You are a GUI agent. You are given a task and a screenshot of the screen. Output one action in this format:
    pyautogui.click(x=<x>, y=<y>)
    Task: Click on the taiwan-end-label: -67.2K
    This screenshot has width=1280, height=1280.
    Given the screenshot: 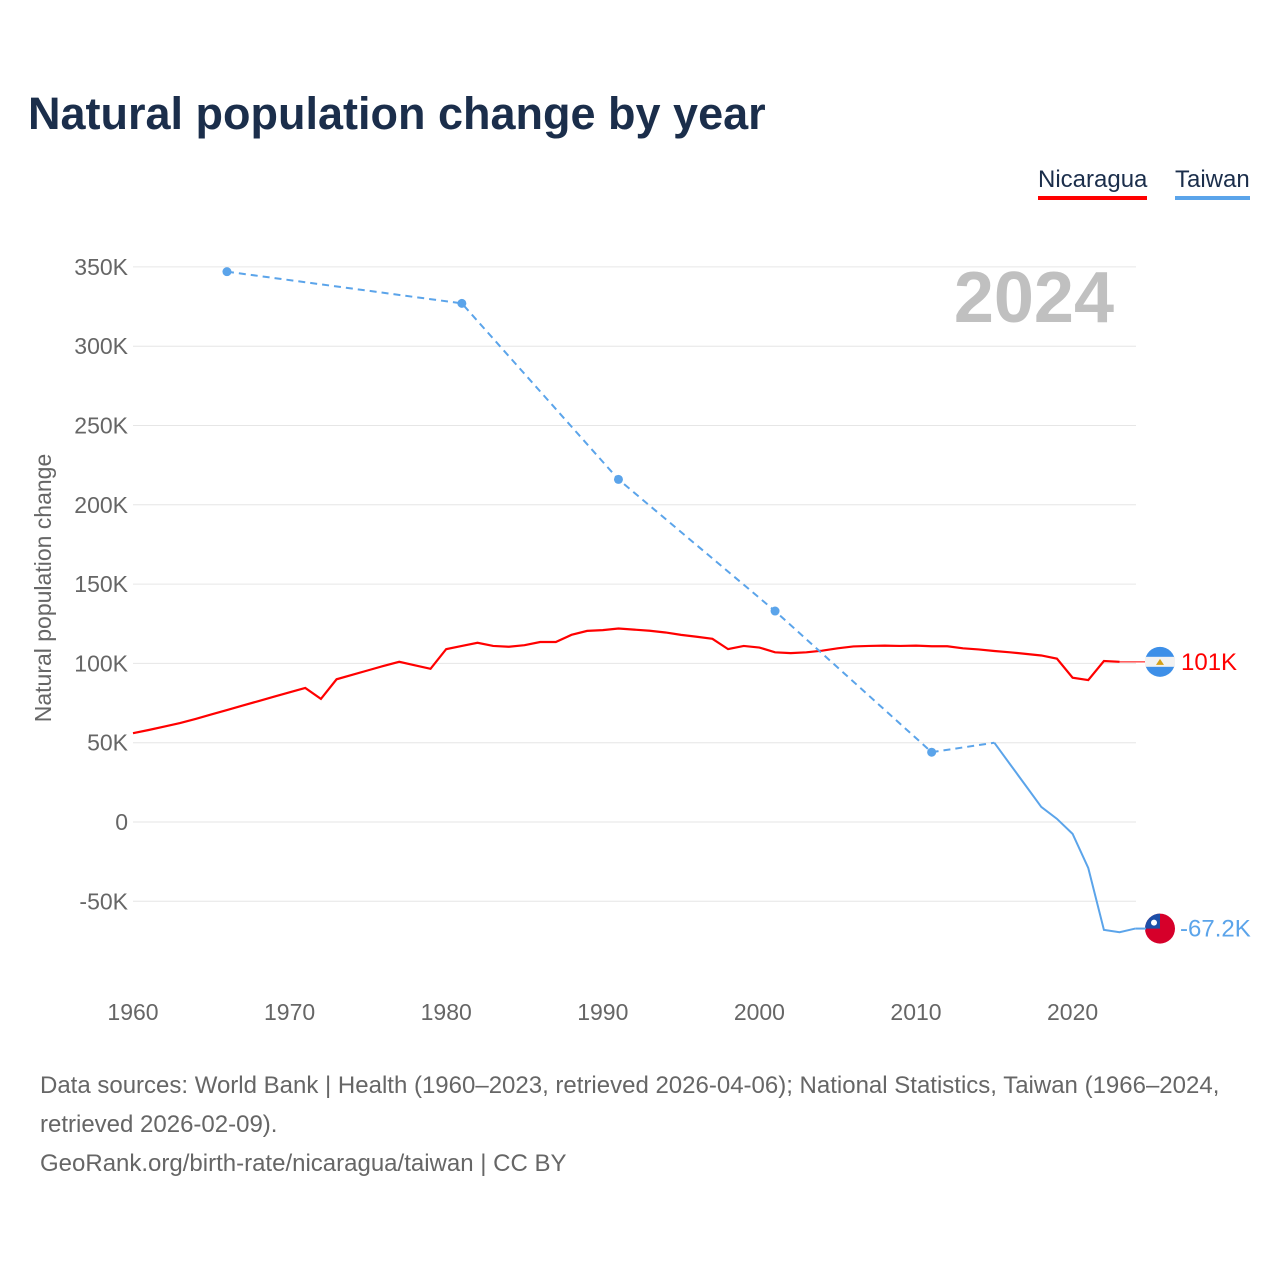 What is the action you would take?
    pyautogui.click(x=1215, y=929)
    